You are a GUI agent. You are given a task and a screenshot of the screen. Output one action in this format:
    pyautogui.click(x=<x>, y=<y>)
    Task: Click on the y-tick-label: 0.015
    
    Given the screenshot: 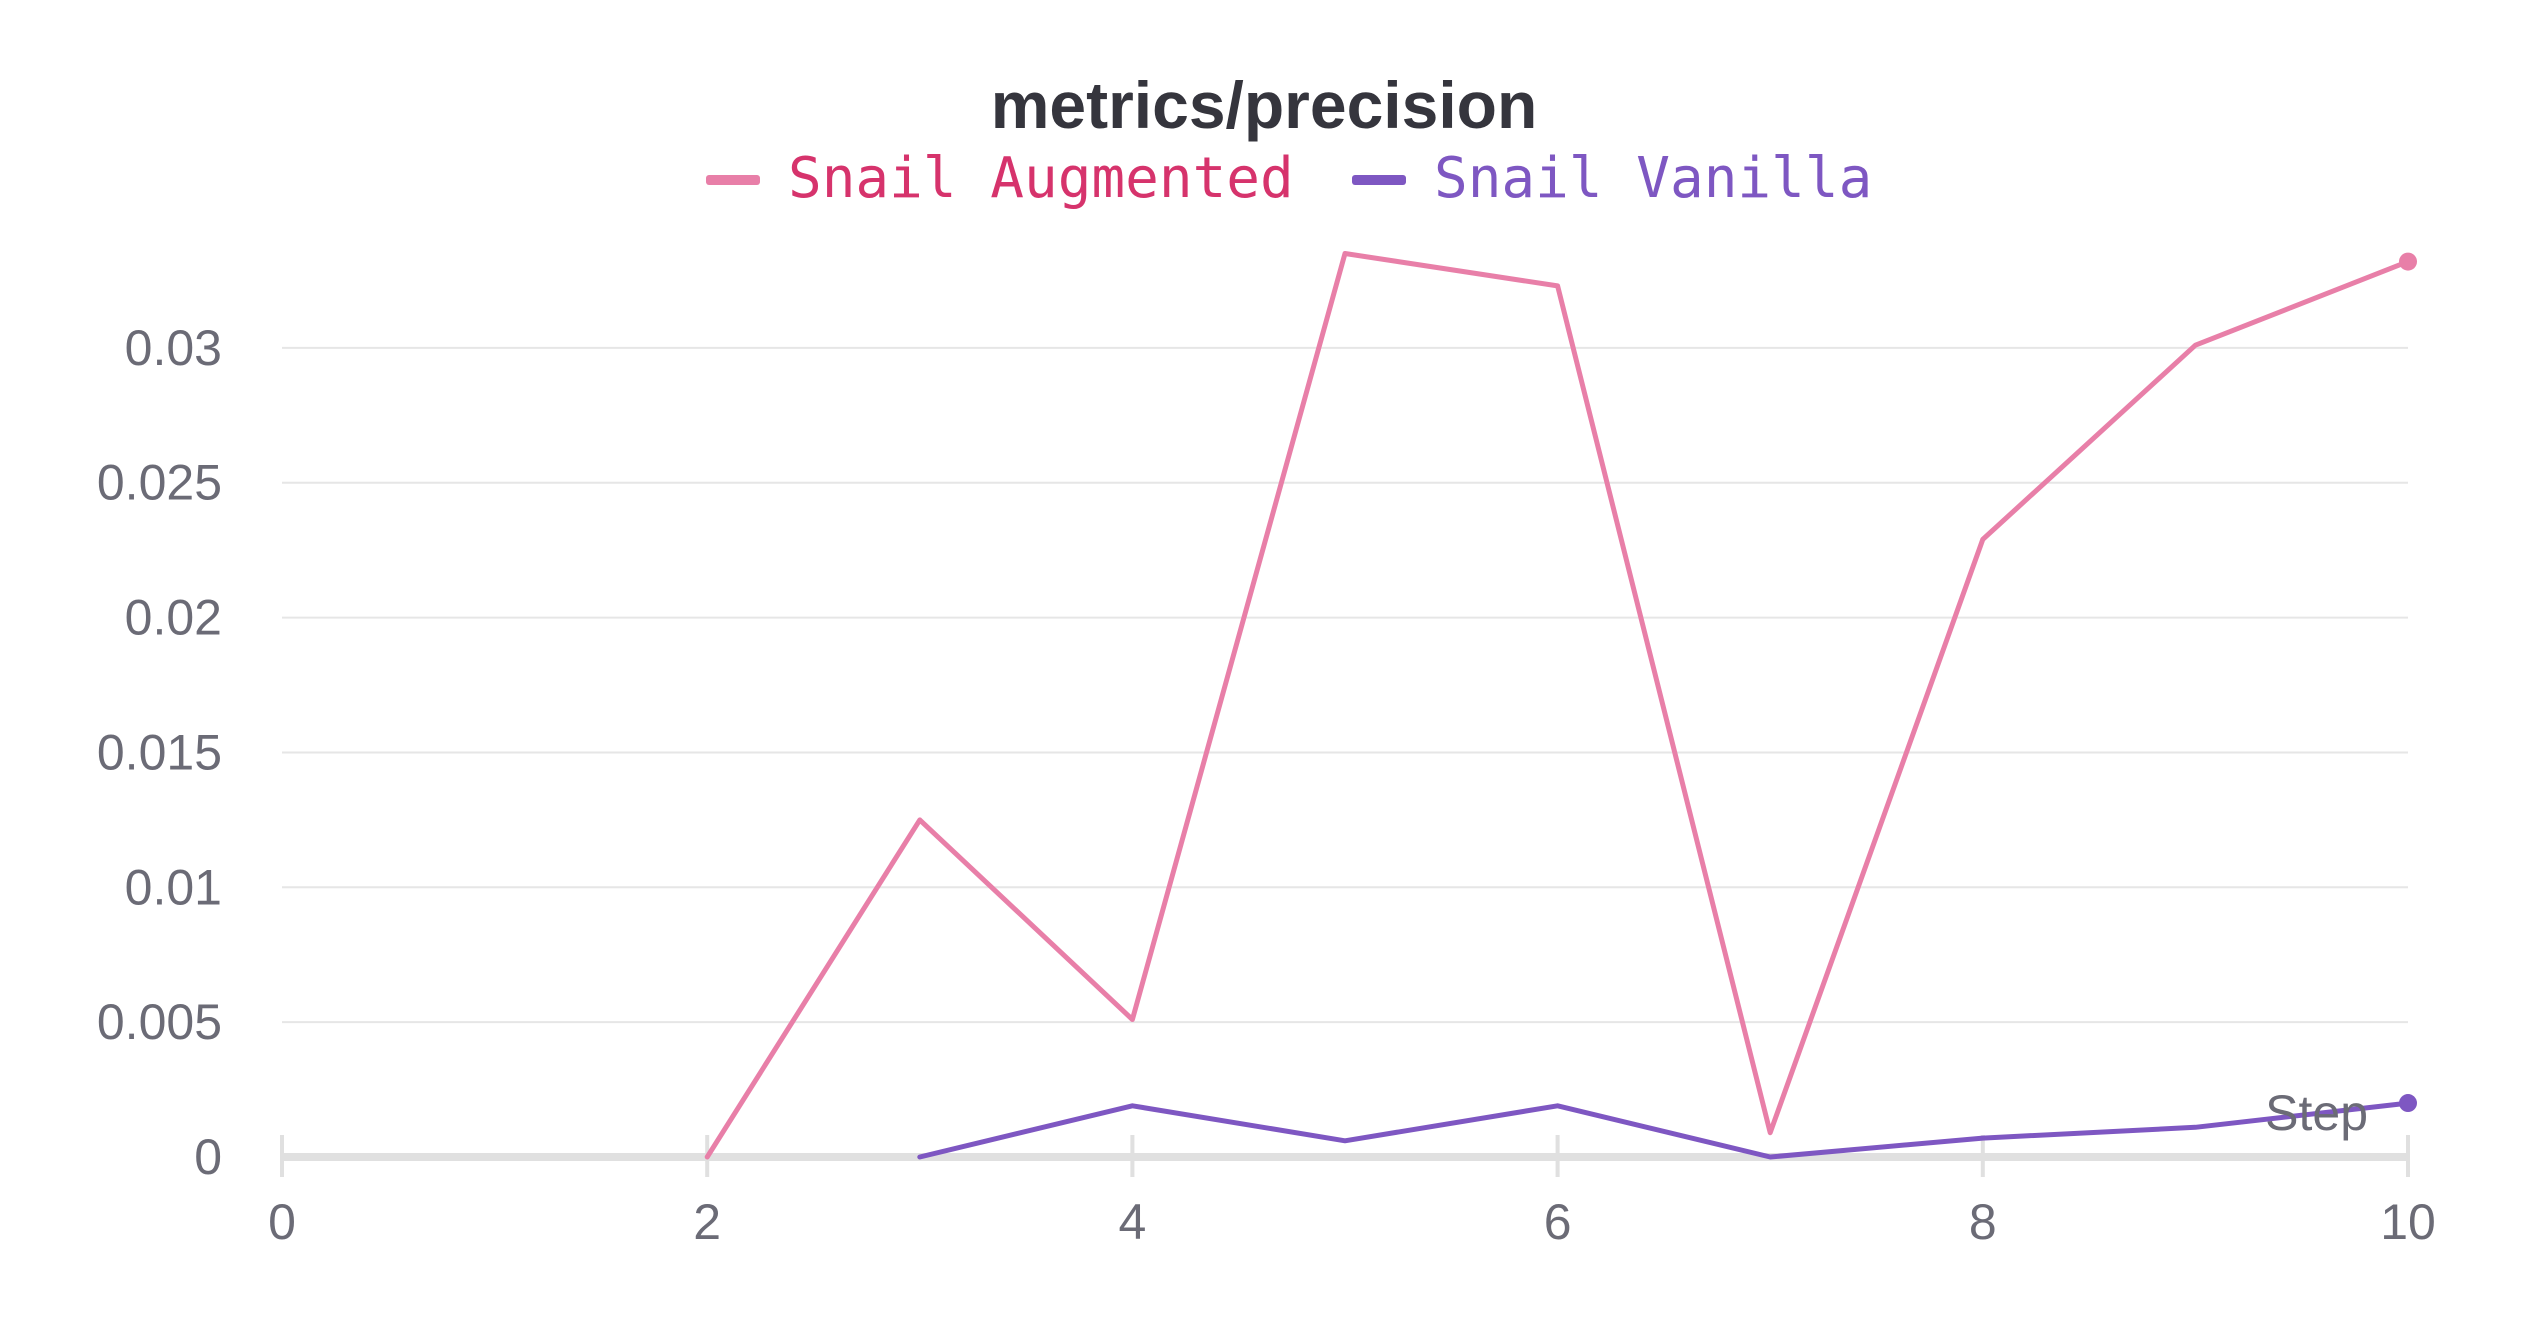 What is the action you would take?
    pyautogui.click(x=159, y=752)
    